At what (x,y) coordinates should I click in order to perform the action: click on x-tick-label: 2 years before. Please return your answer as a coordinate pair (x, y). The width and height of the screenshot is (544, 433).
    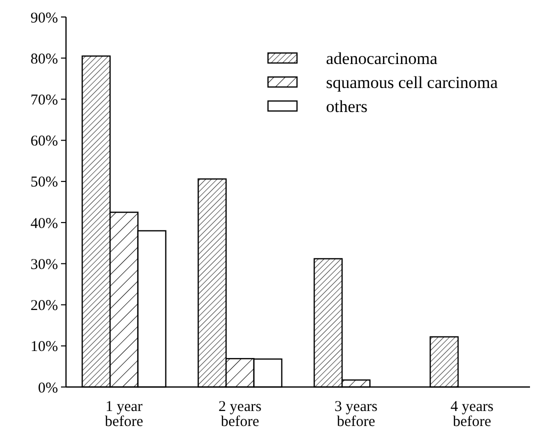
    Looking at the image, I should click on (240, 414).